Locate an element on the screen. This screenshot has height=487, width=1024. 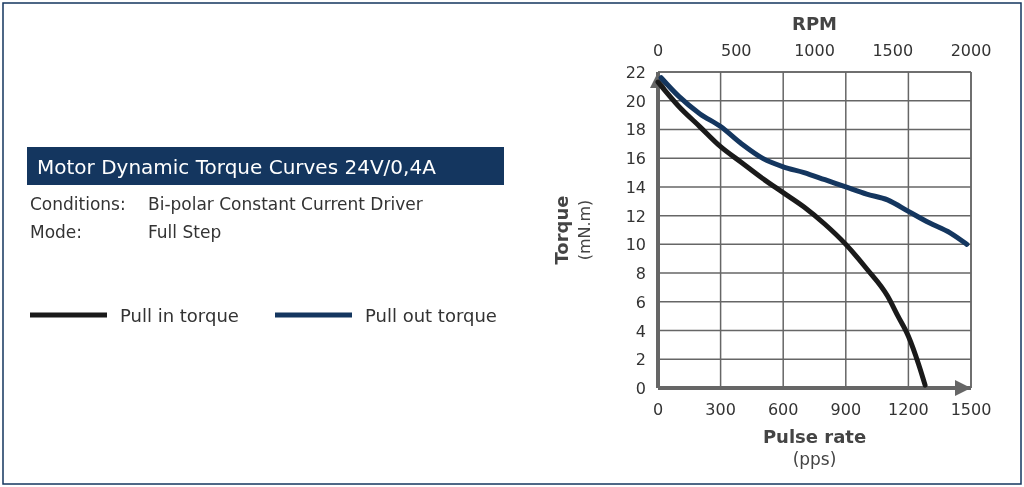
y-tick-label: 22 is located at coordinates (635, 72).